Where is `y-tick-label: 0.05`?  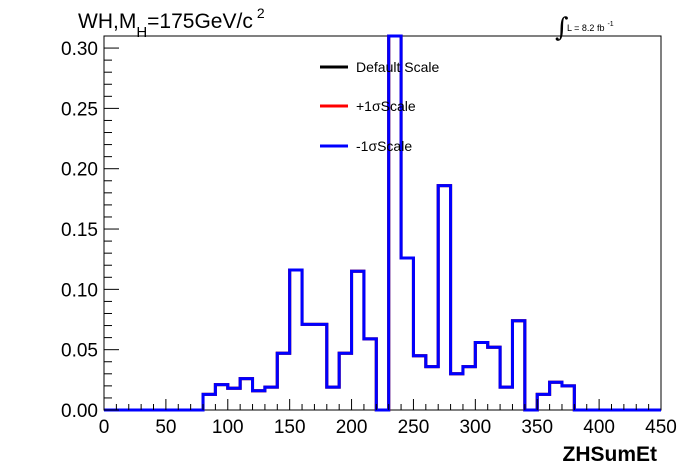
y-tick-label: 0.05 is located at coordinates (79, 351).